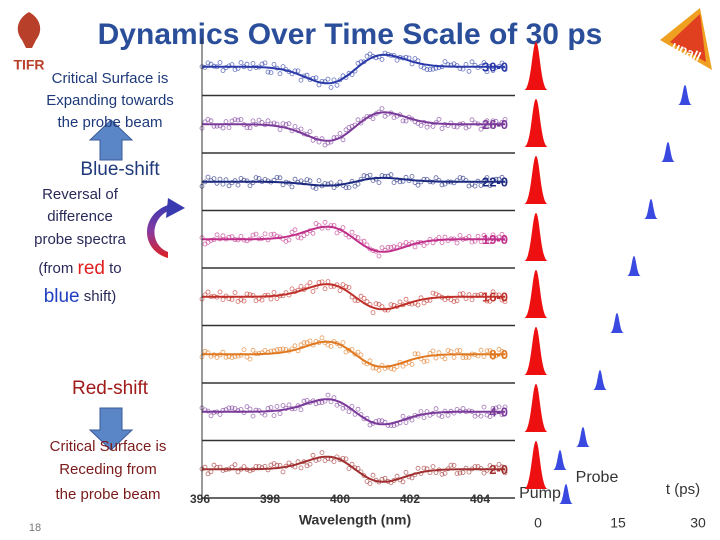  I want to click on down-arrow, so click(111, 429).